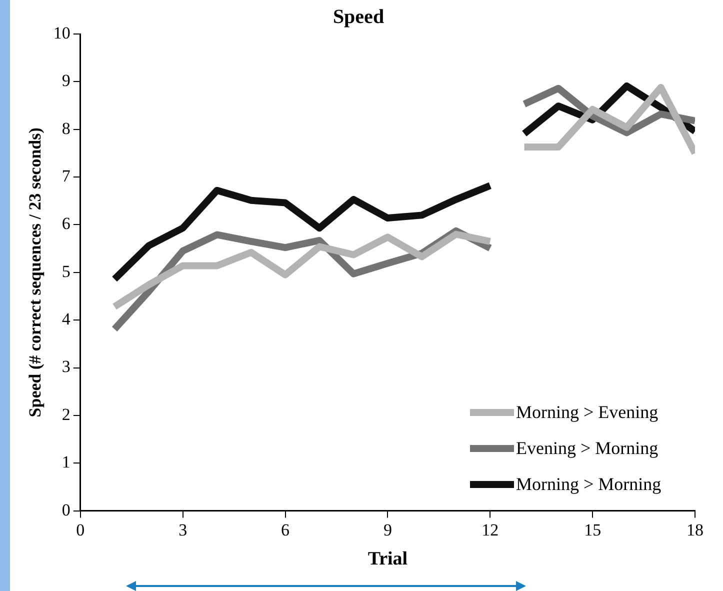 Image resolution: width=723 pixels, height=591 pixels. Describe the element at coordinates (587, 413) in the screenshot. I see `legend-label: Morning > Evening` at that location.